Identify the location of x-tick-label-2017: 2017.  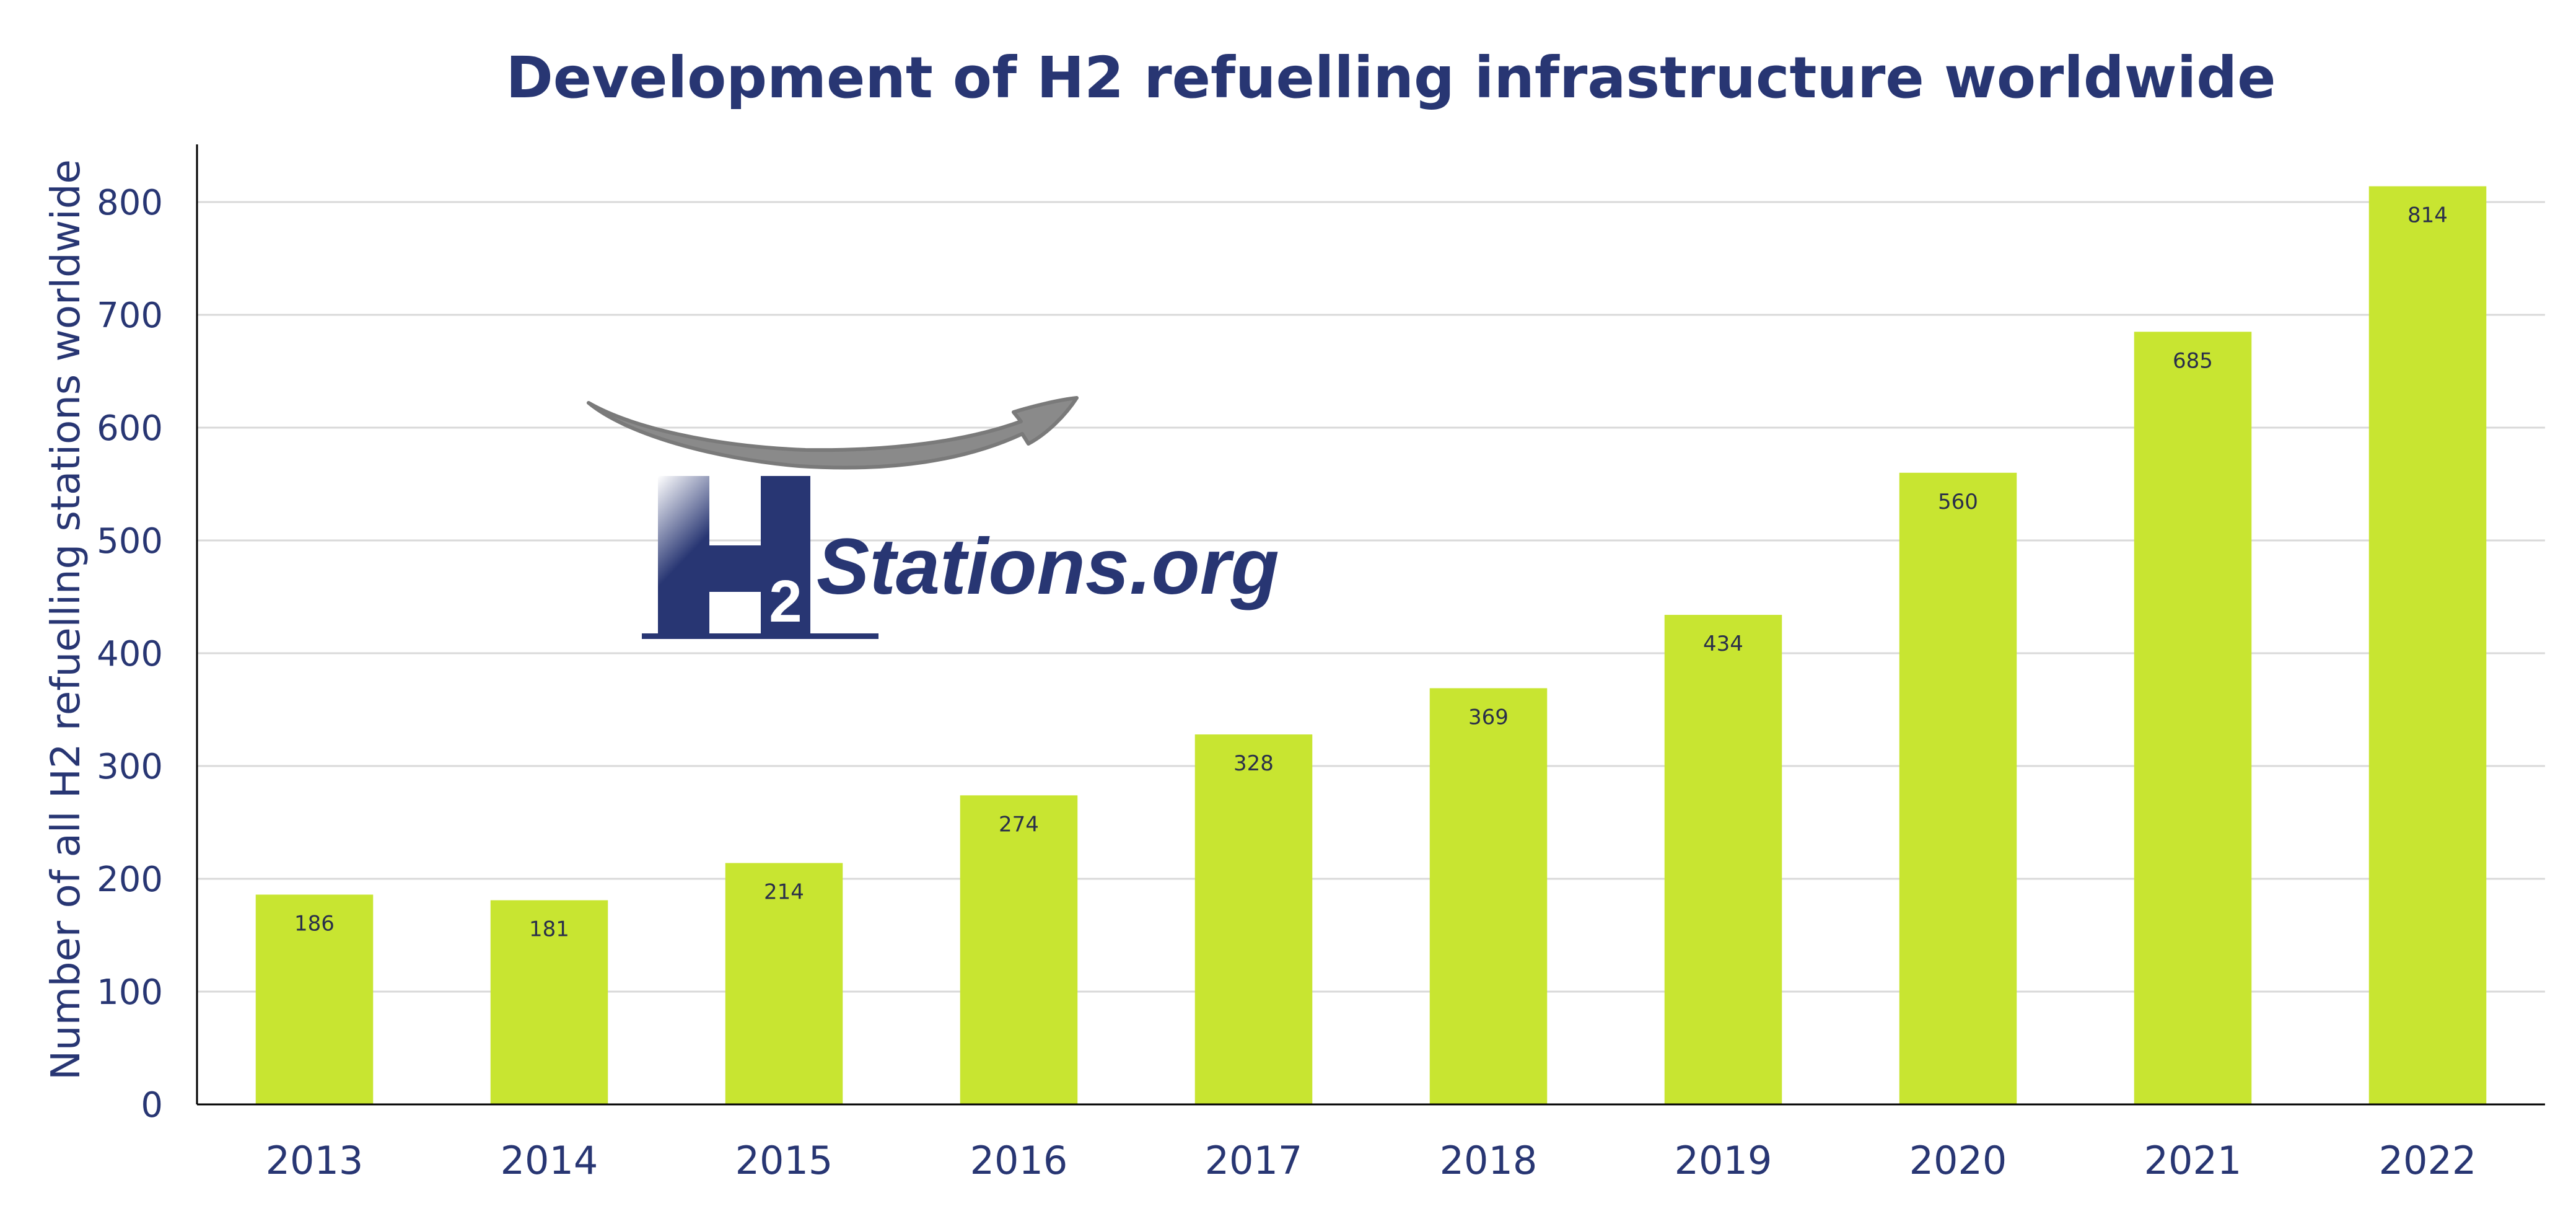
(1254, 1160).